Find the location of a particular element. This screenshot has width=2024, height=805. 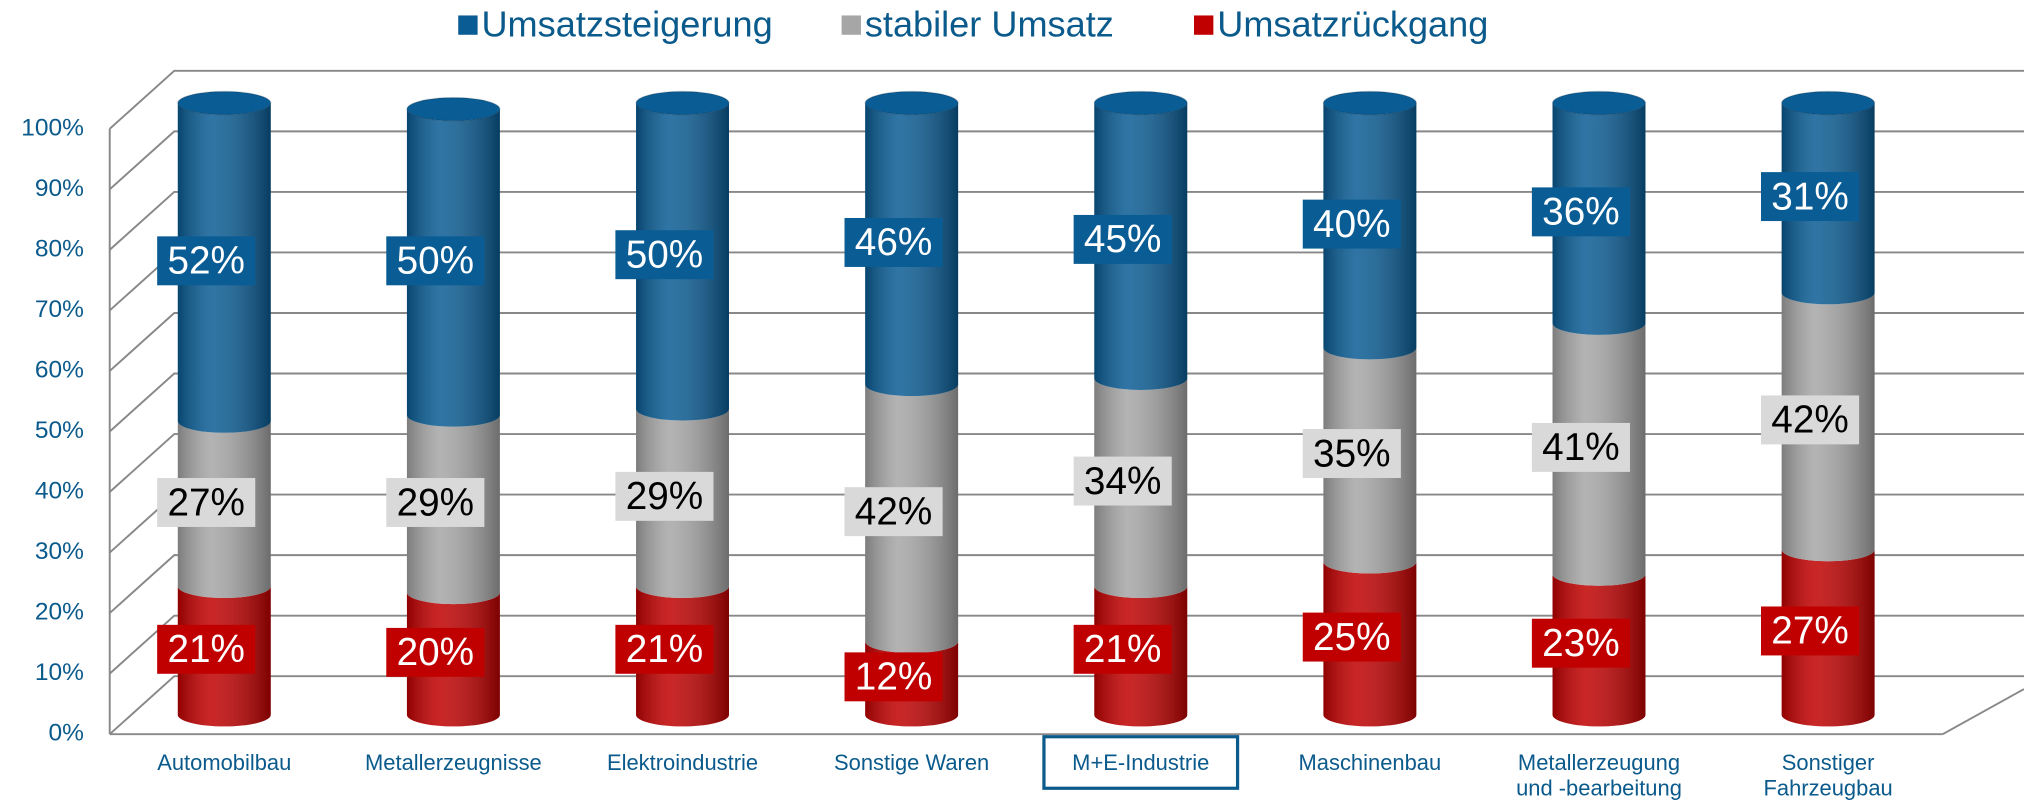

x-tick-label: M+E-Industrie is located at coordinates (1140, 762).